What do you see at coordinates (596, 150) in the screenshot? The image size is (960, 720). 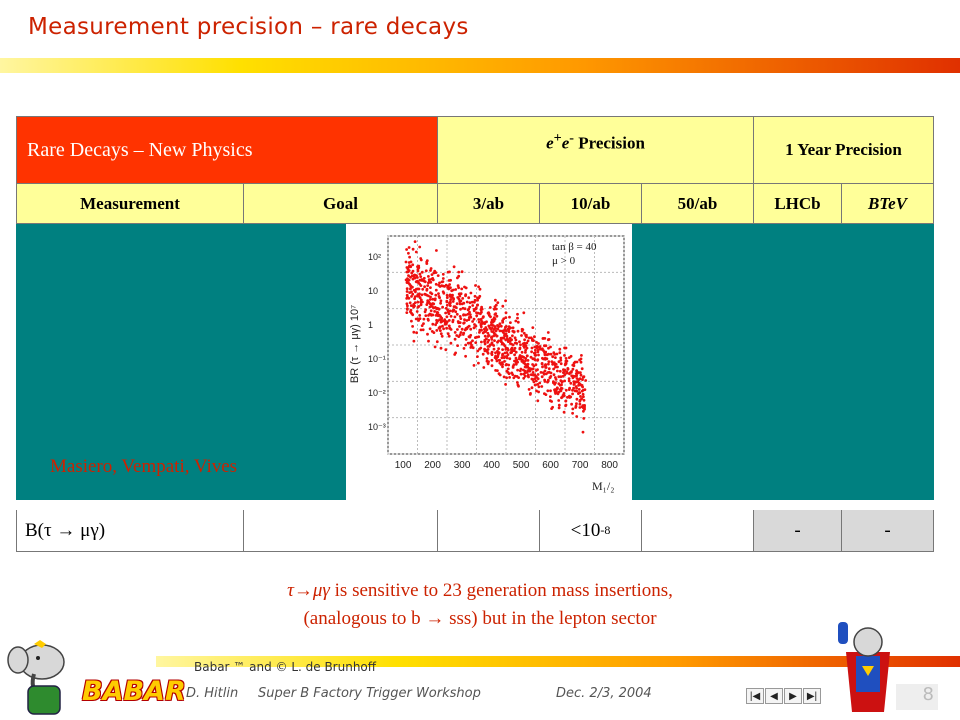 I see `header-ee-precision: e+e- Precision` at bounding box center [596, 150].